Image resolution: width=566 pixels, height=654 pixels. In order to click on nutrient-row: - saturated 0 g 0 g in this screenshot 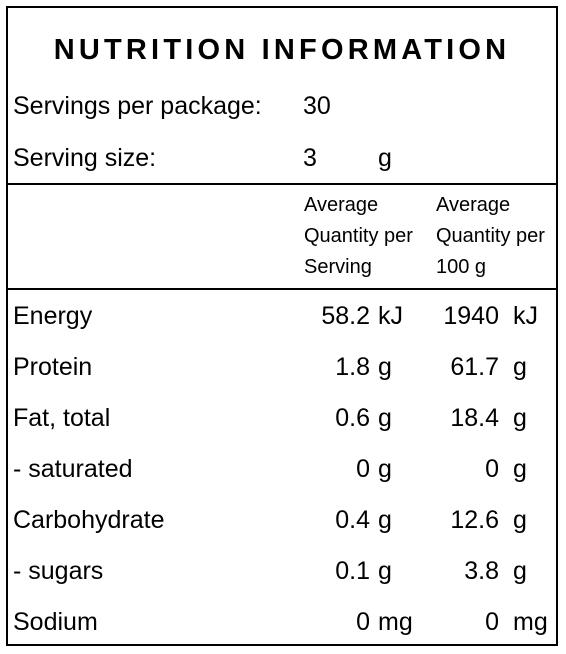, I will do `click(282, 470)`.